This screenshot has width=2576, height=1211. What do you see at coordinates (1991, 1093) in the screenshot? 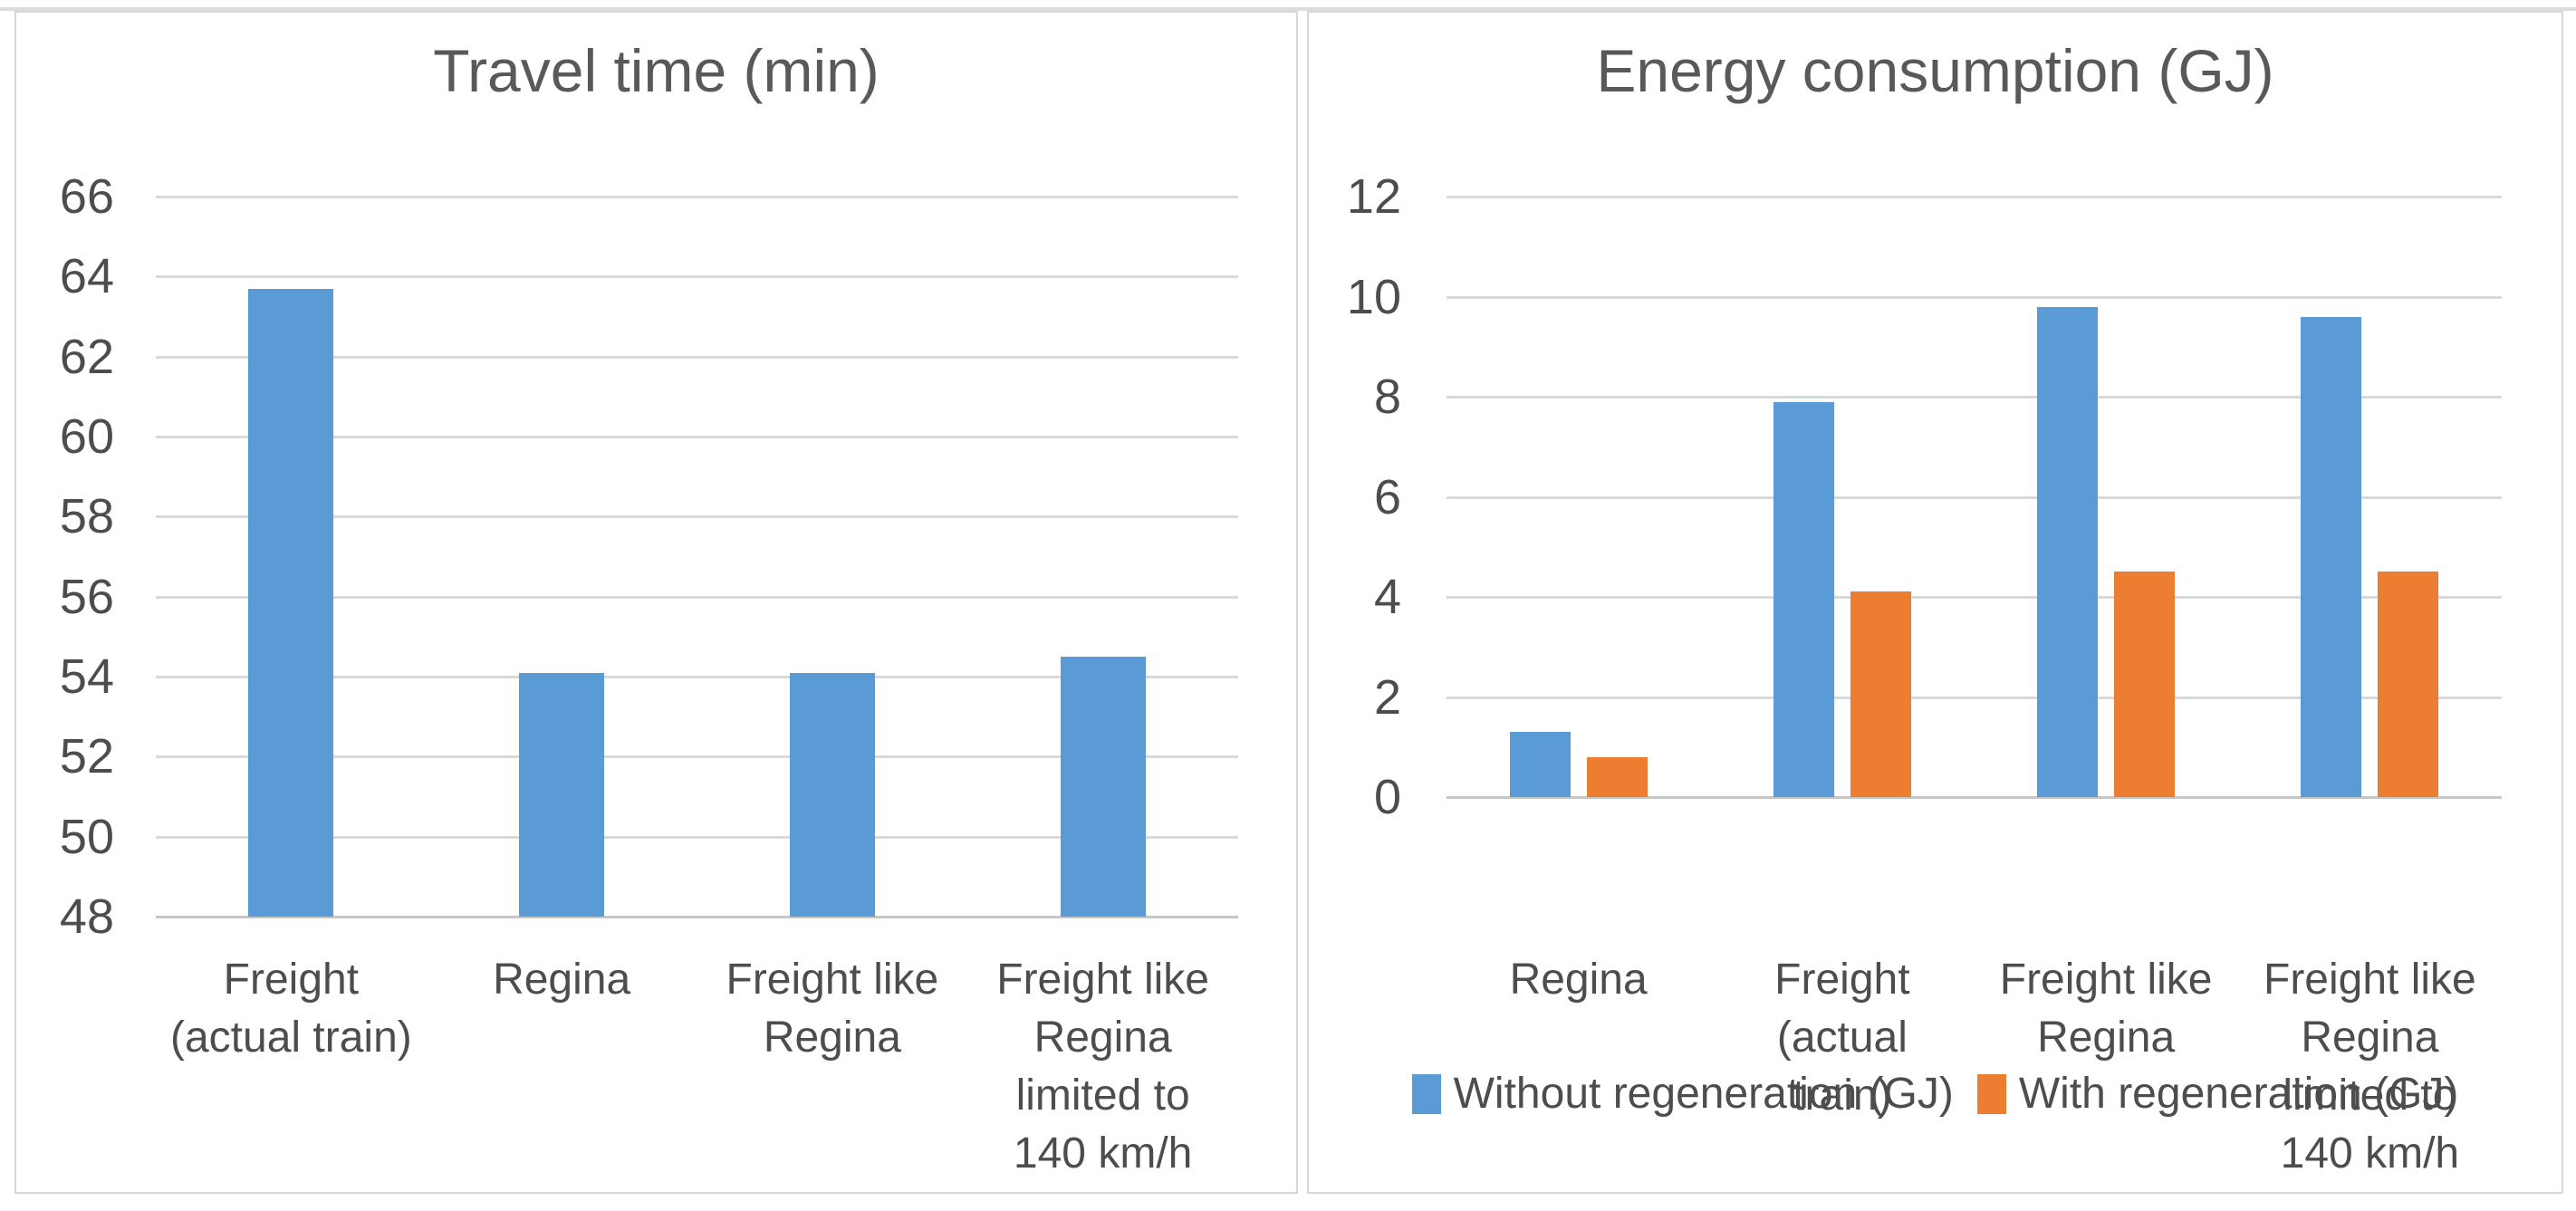
I see `legend-swatch-orange-icon` at bounding box center [1991, 1093].